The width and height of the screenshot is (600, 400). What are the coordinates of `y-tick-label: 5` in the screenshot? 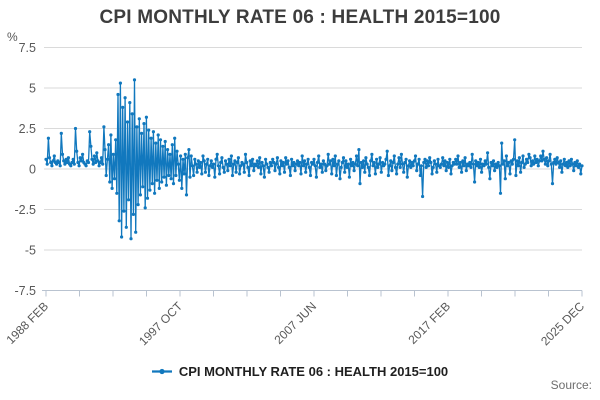 It's located at (32, 89).